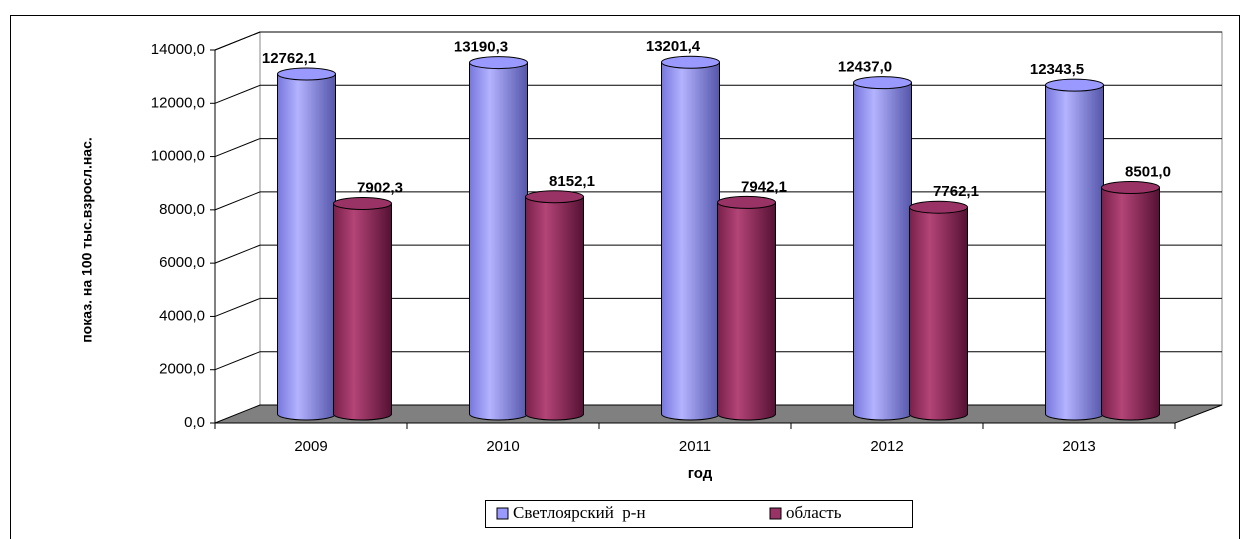  I want to click on x-tick-label: 2009, so click(310, 446).